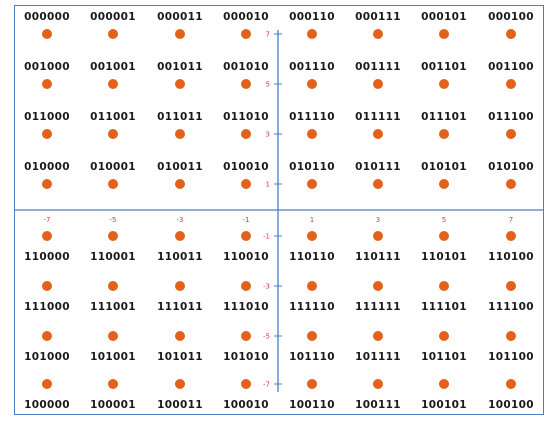  I want to click on bit-code-label: 000111, so click(378, 17).